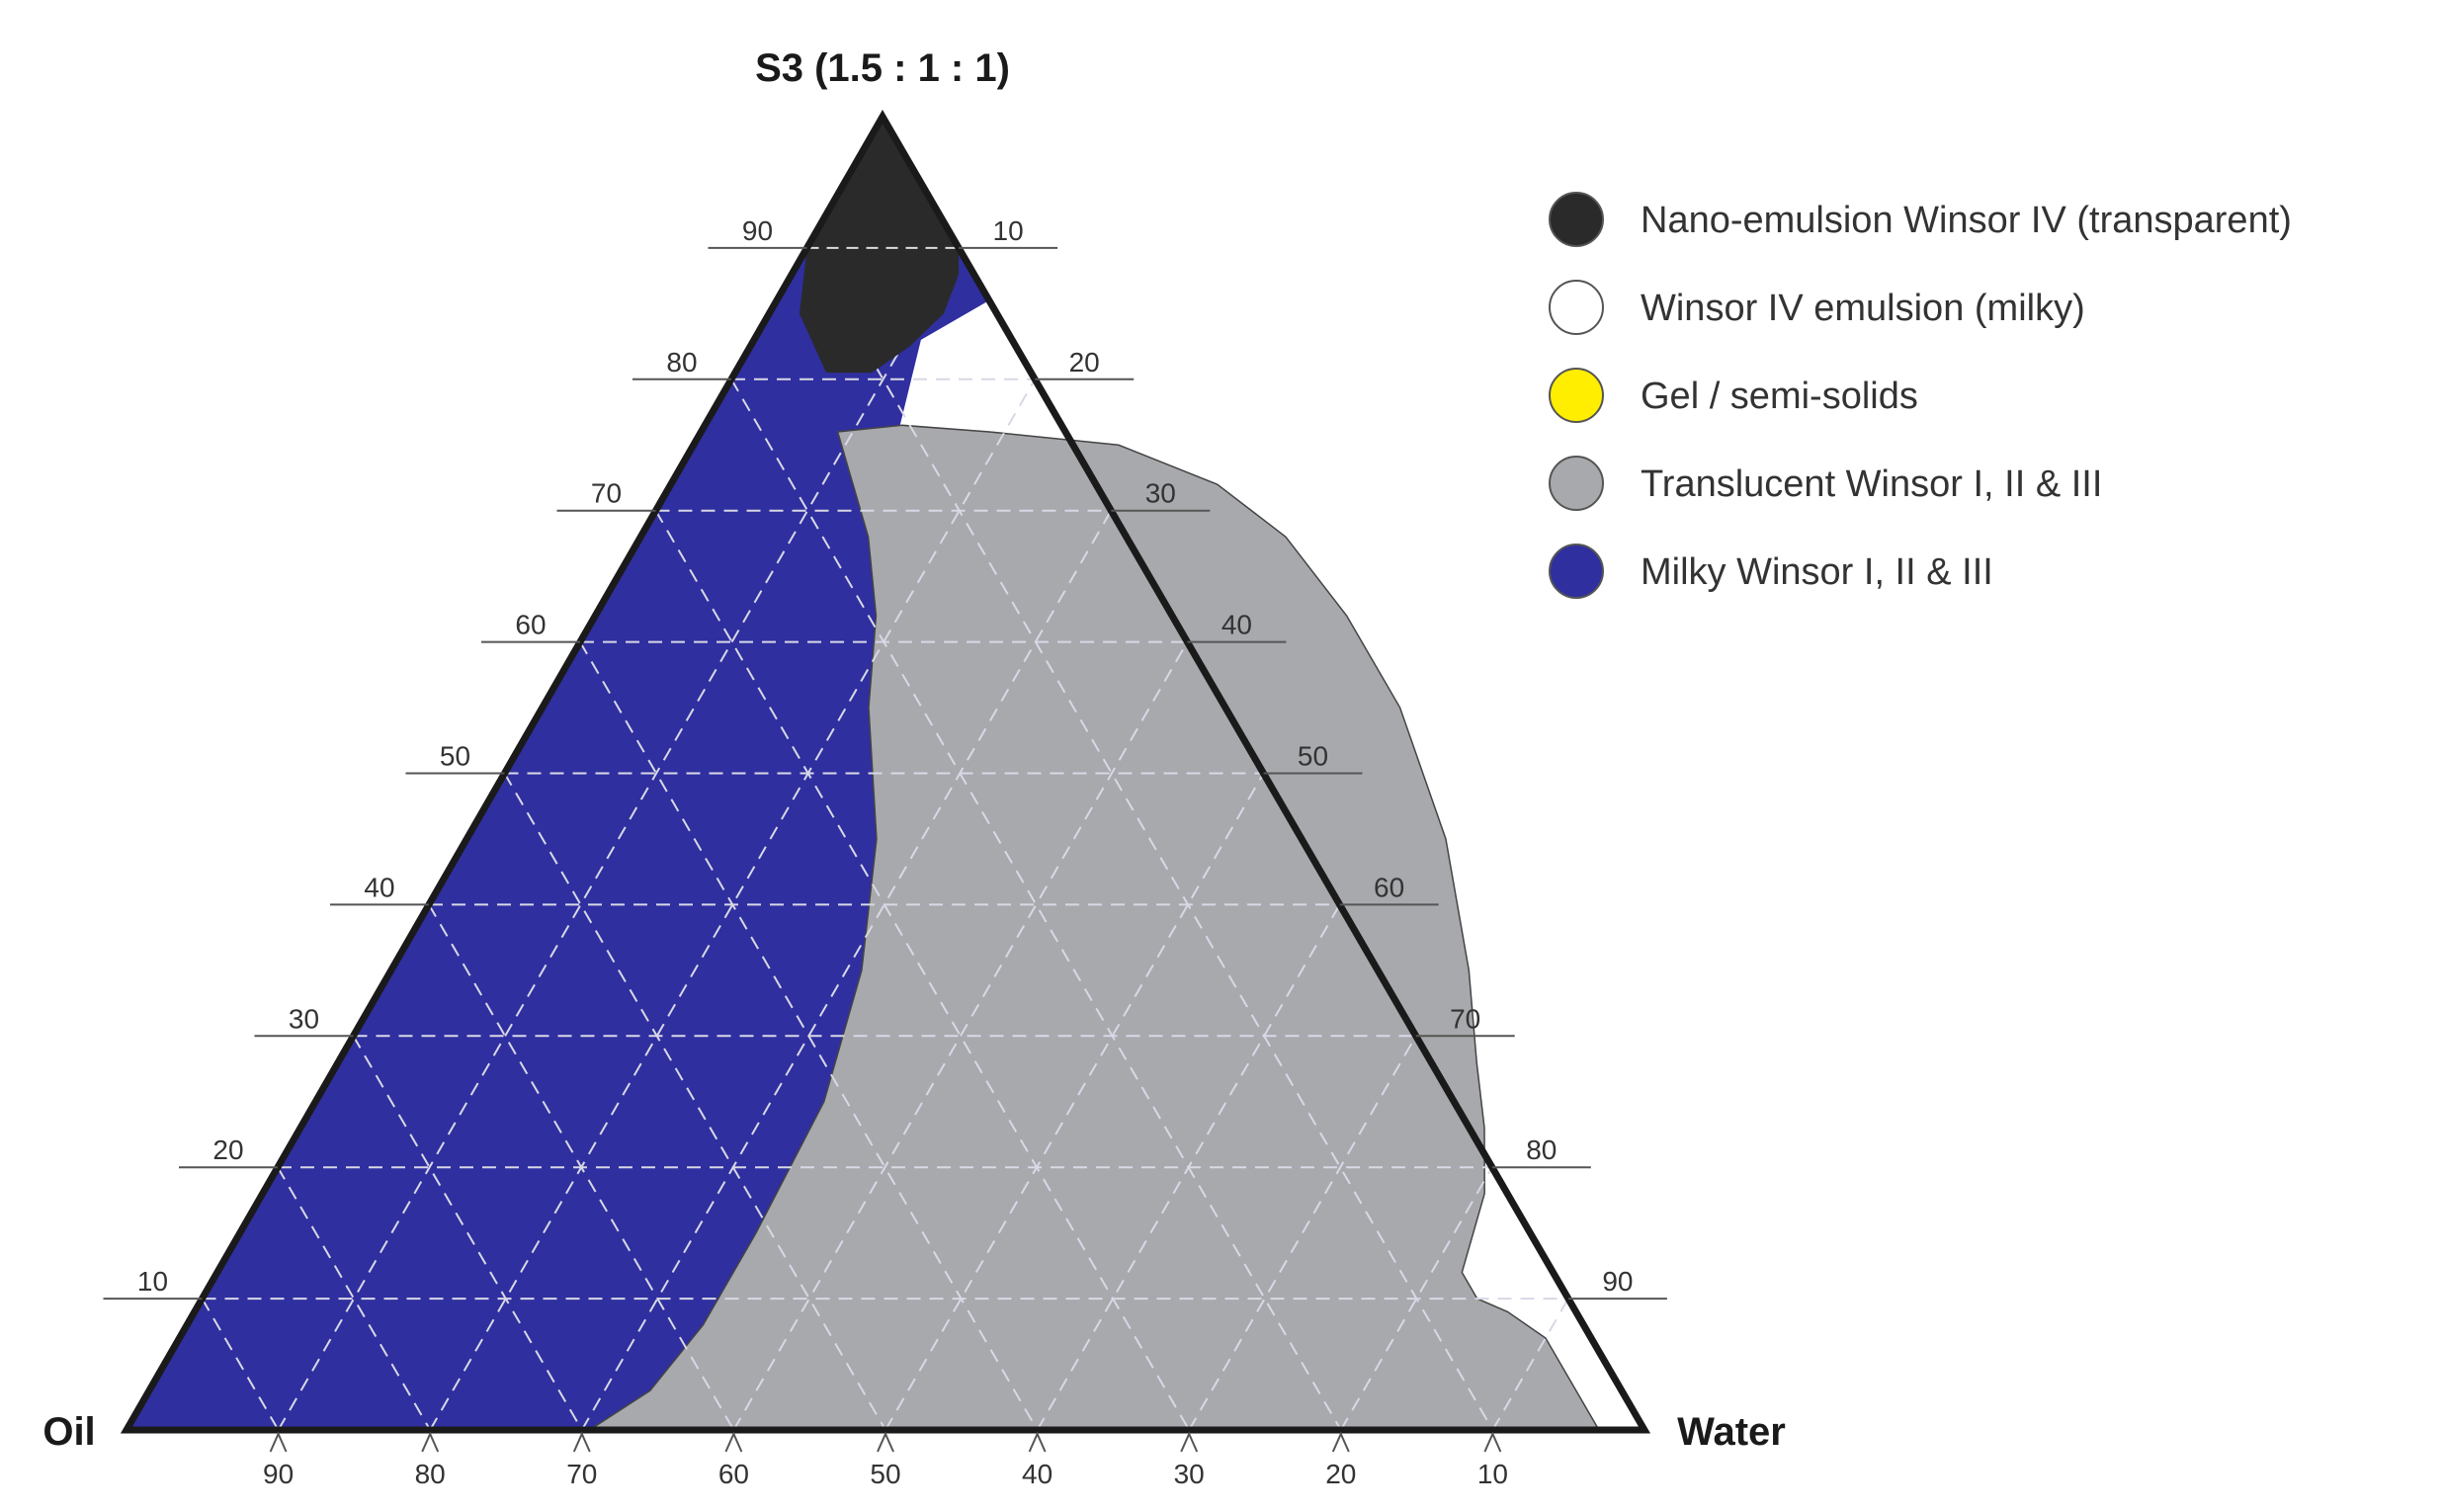 The width and height of the screenshot is (2442, 1512). I want to click on vertex-label-top: S3 (1.5 : 1 : 1), so click(882, 68).